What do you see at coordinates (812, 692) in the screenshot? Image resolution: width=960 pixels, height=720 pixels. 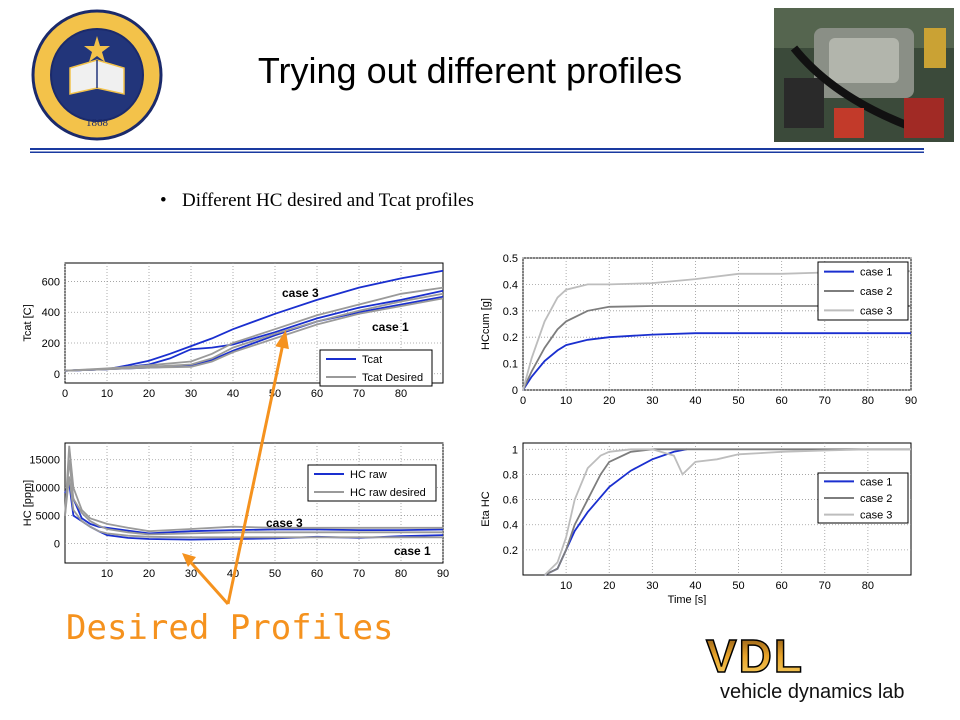 I see `vdl-logo-subtext: vehicle dynamics lab` at bounding box center [812, 692].